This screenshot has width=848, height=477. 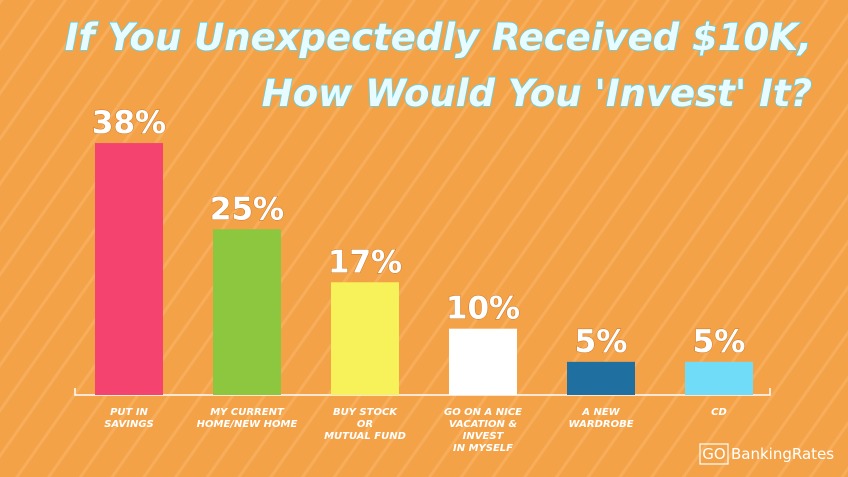 I want to click on category-label: MUTUAL FUND, so click(x=365, y=436).